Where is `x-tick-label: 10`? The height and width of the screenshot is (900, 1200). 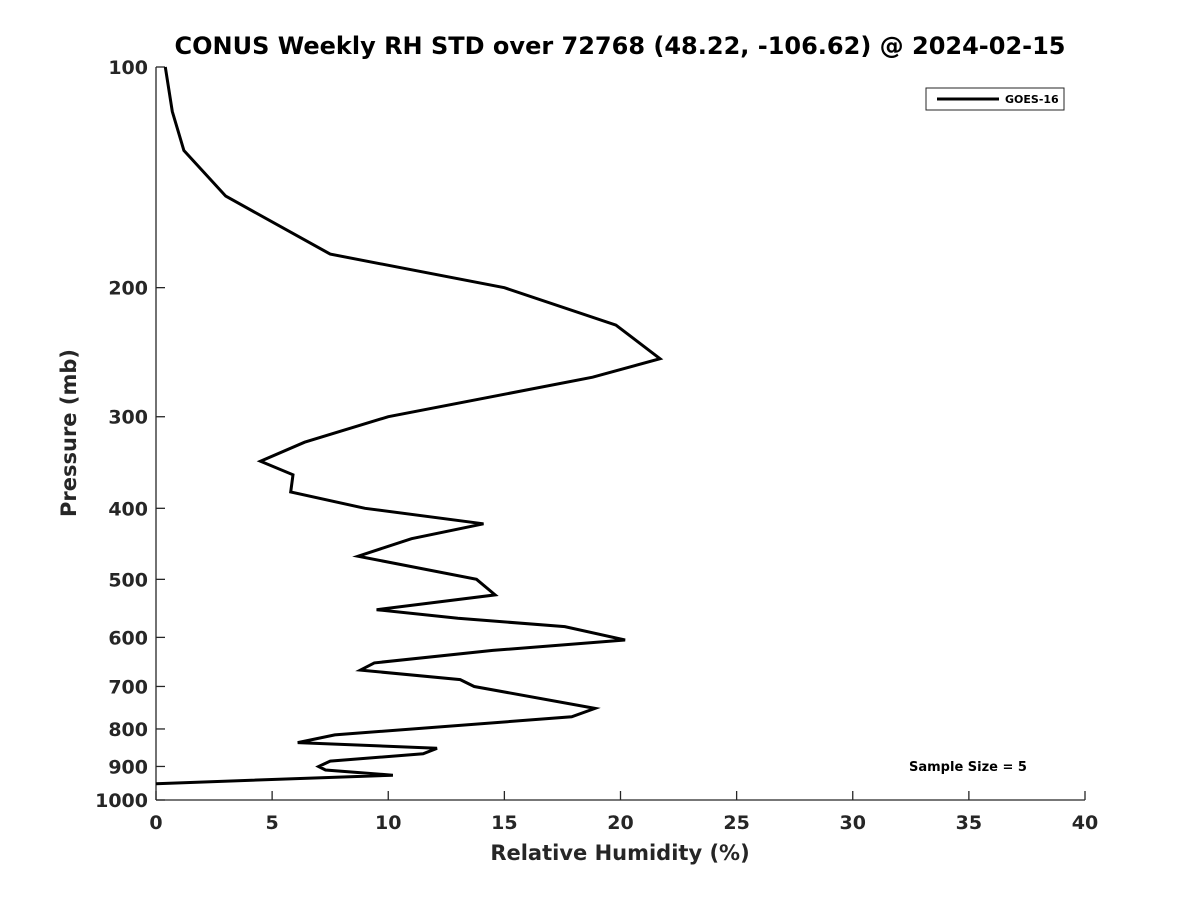
x-tick-label: 10 is located at coordinates (388, 823).